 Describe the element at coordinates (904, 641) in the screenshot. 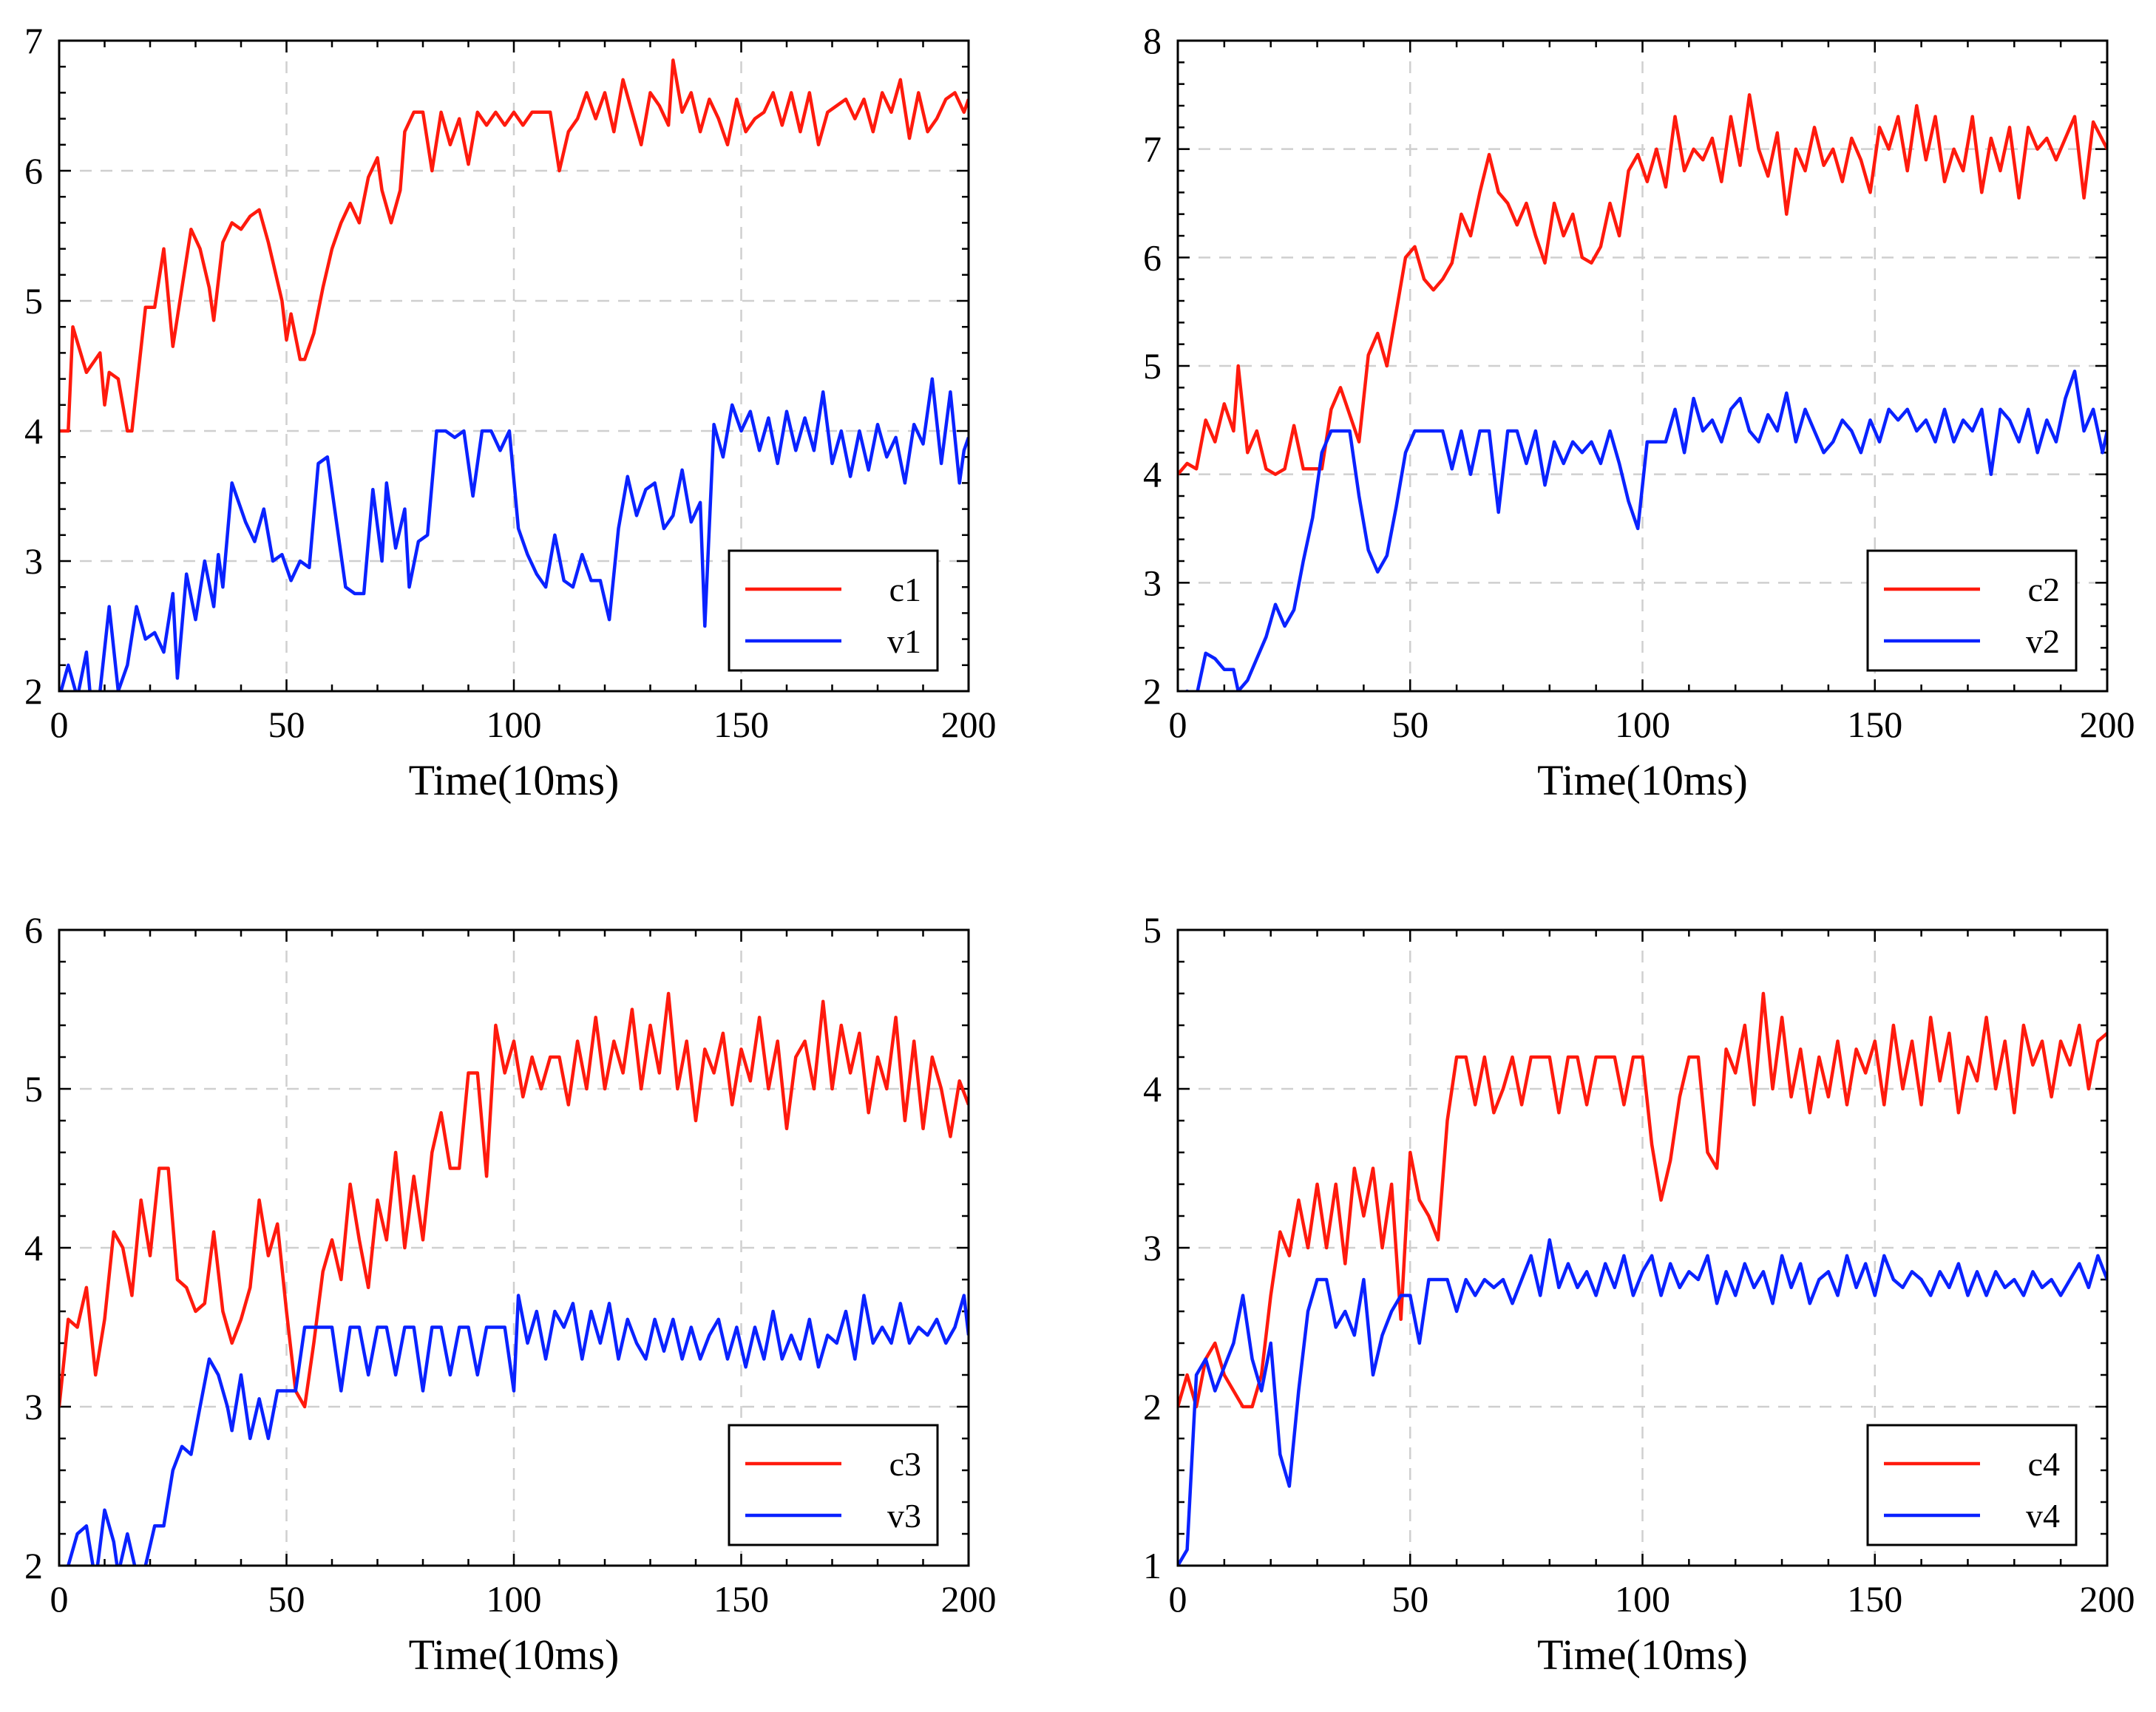

I see `legend-label-v1: v1` at that location.